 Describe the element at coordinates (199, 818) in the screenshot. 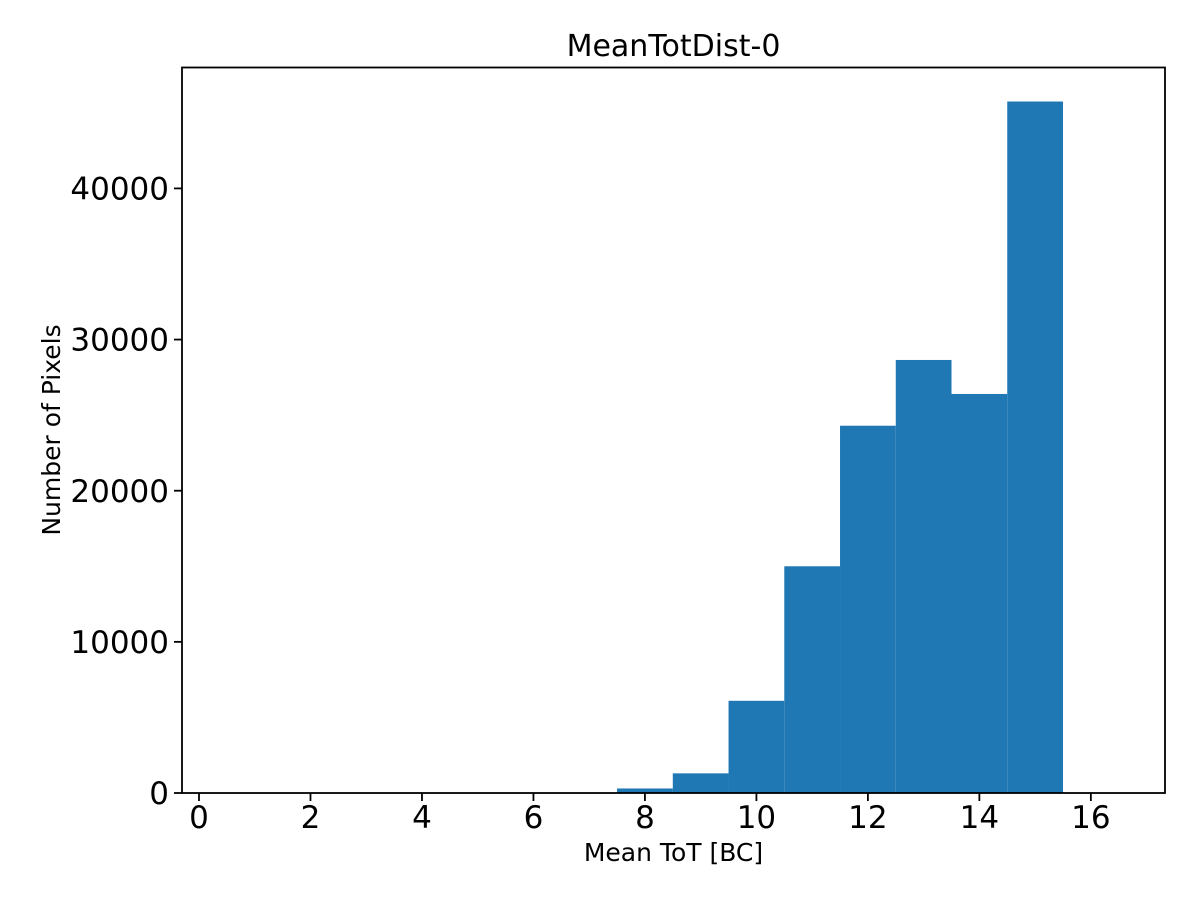

I see `x-tick-label: 0` at that location.